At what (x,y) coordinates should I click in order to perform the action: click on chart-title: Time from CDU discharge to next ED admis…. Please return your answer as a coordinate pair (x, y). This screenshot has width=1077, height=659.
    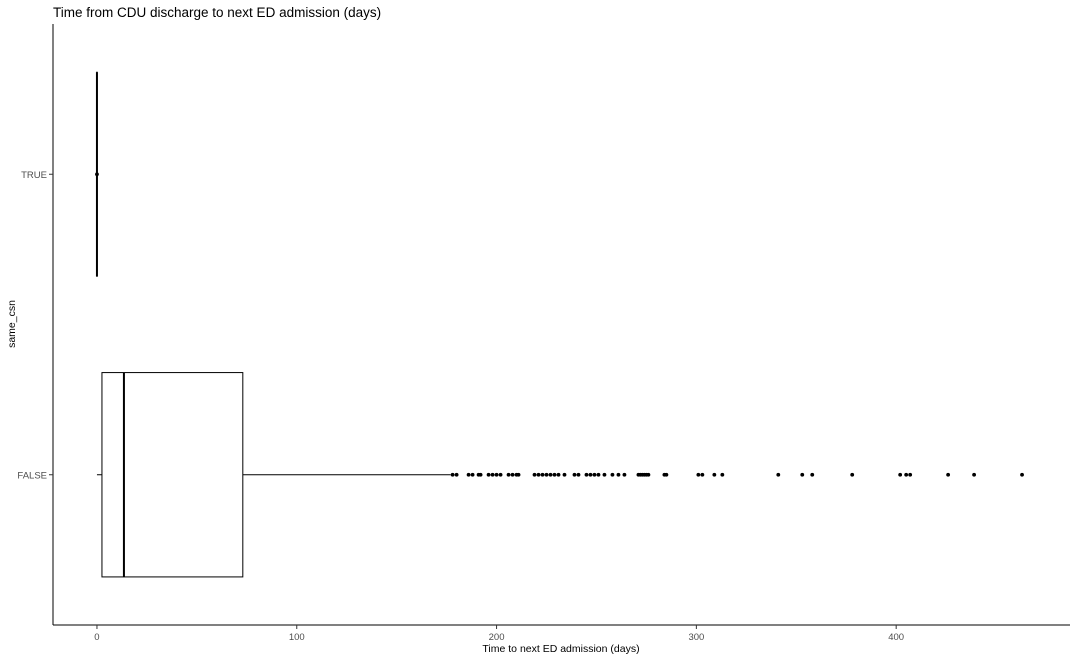
    Looking at the image, I should click on (217, 12).